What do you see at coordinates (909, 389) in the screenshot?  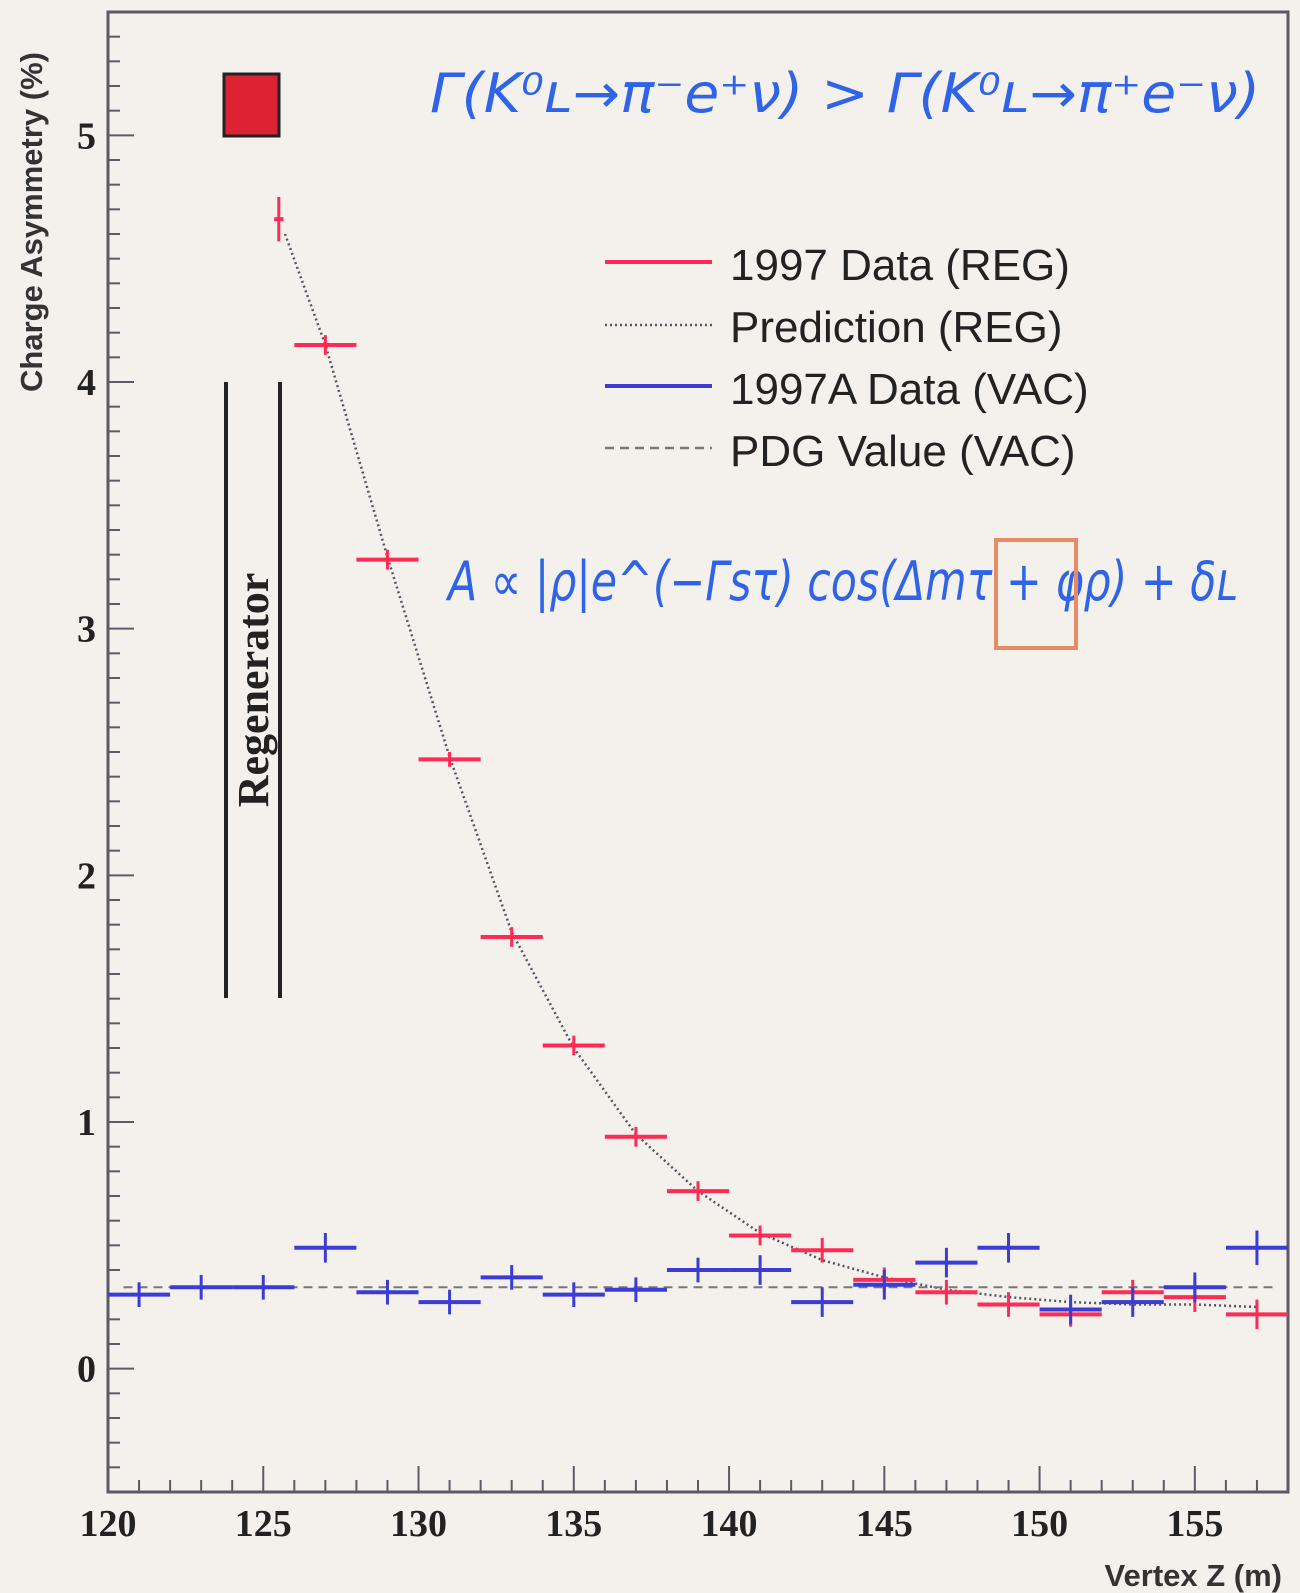 I see `legend-entry-vac-data: 1997A Data (VAC)` at bounding box center [909, 389].